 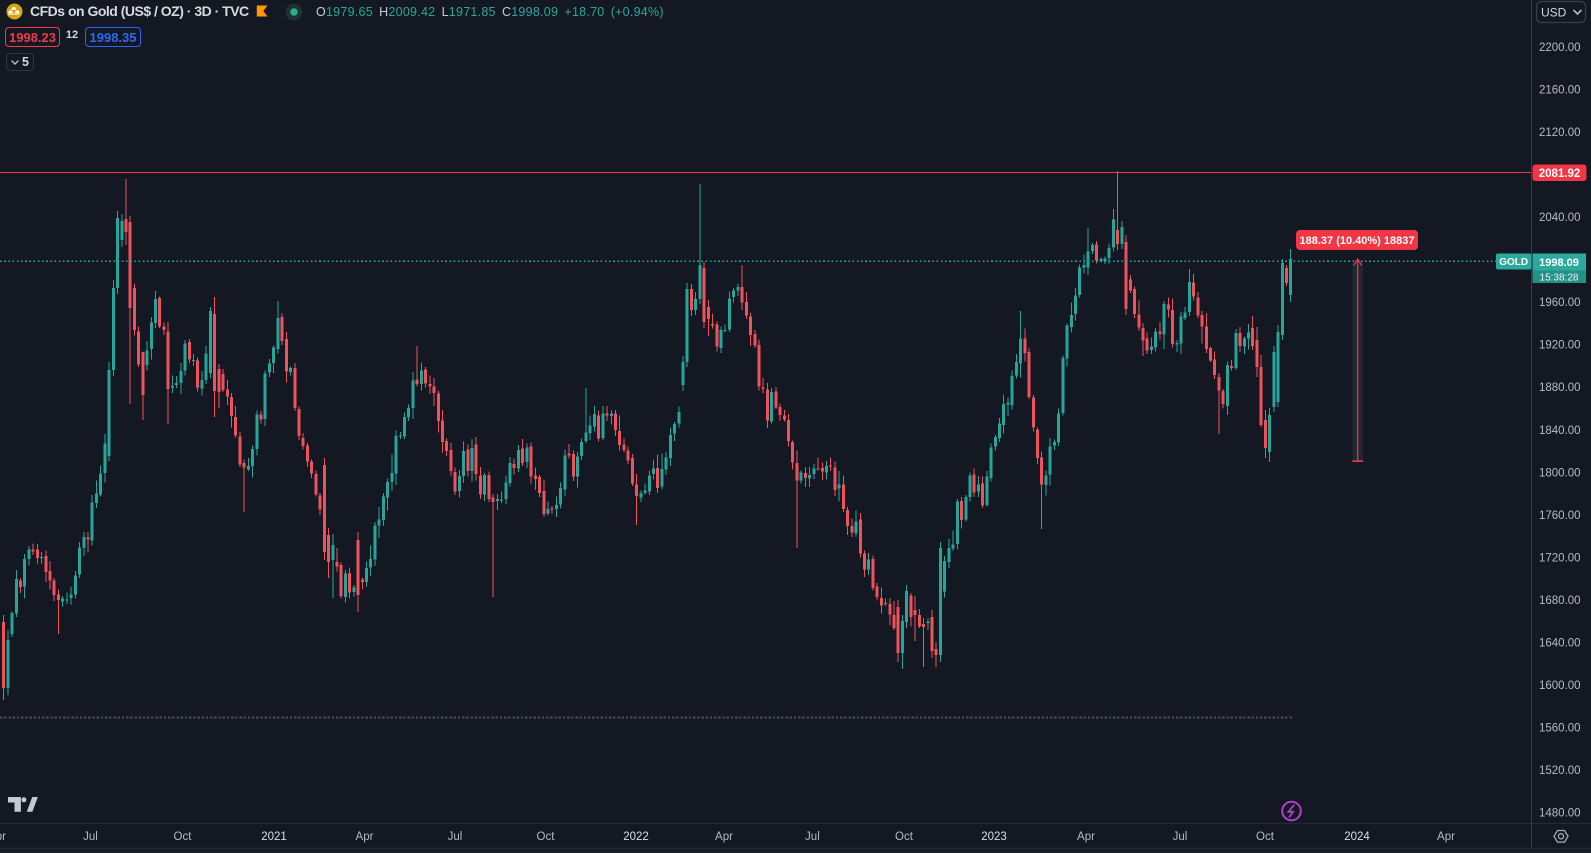 What do you see at coordinates (994, 837) in the screenshot?
I see `svg-text: 2023` at bounding box center [994, 837].